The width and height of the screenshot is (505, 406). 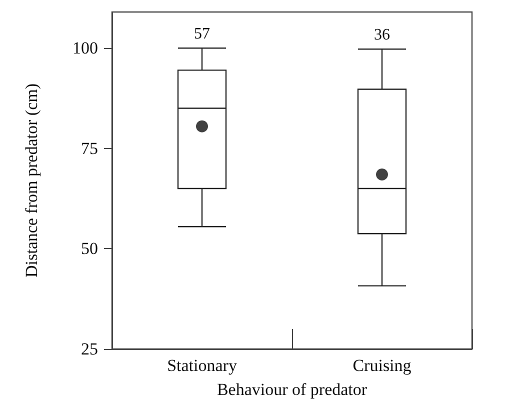 I want to click on x-tick-label: Stationary, so click(x=202, y=365).